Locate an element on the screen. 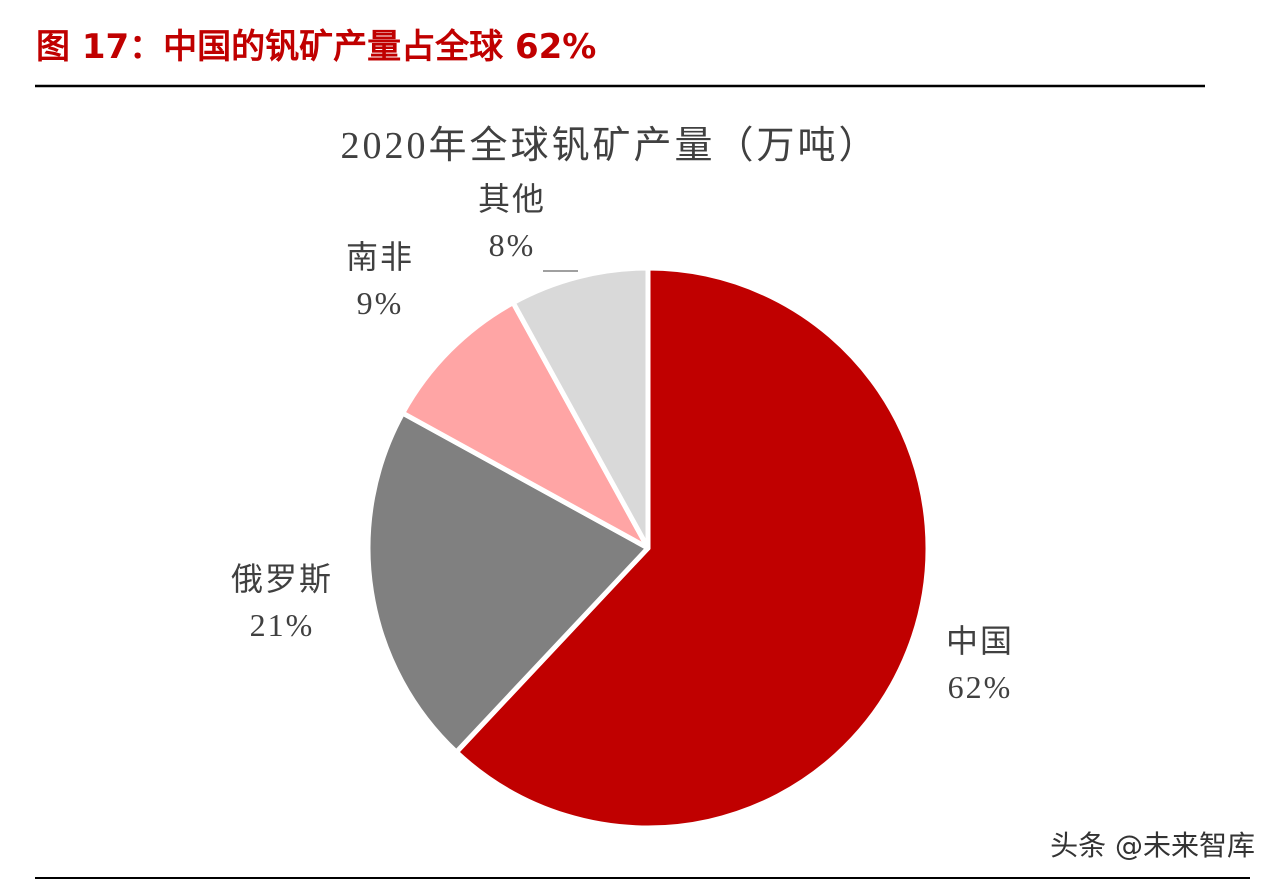 The width and height of the screenshot is (1282, 886). chart-title: 2020年全球钒矿产量（万吨） is located at coordinates (609, 146).